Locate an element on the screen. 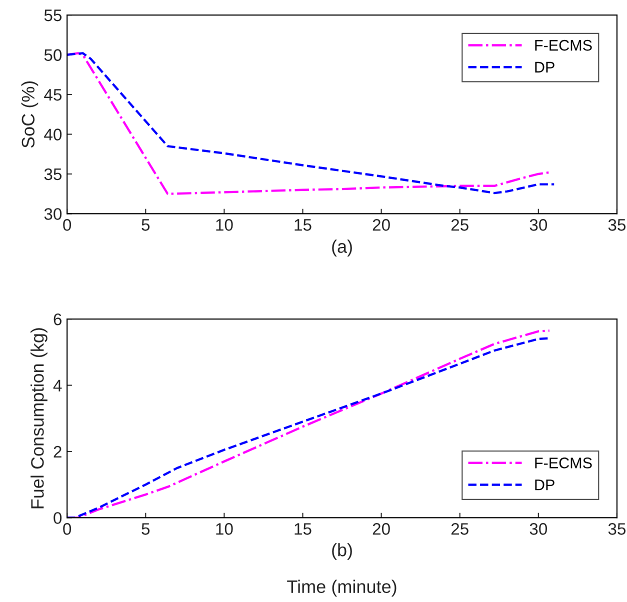  y-tick-label: 2 is located at coordinates (58, 452).